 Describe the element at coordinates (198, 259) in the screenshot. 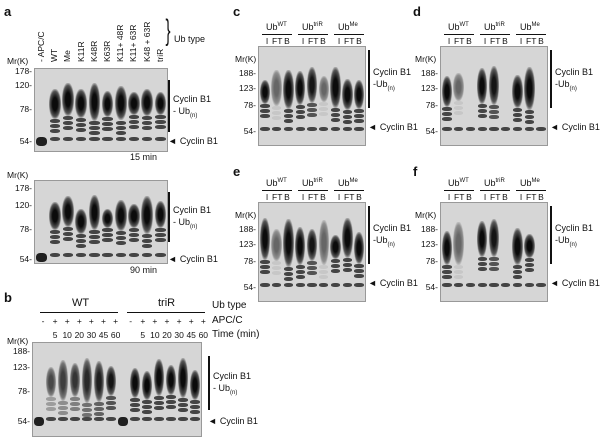

I see `substrate-text: Cyclin B1` at that location.